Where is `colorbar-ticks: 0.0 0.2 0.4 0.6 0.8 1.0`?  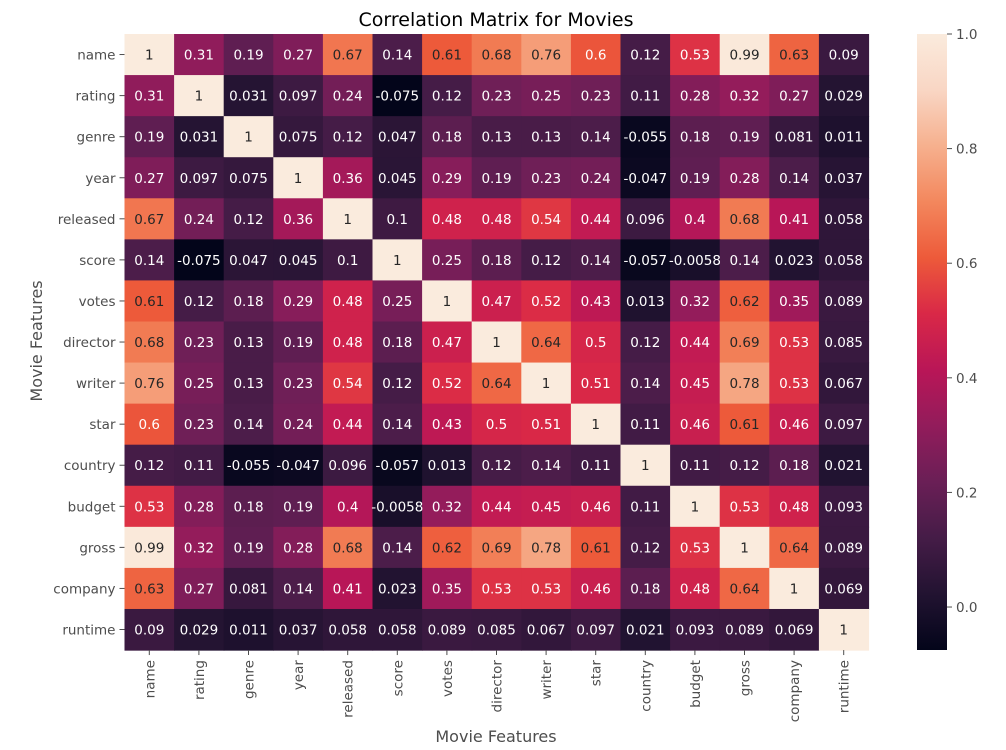 colorbar-ticks: 0.0 0.2 0.4 0.6 0.8 1.0 is located at coordinates (962, 321).